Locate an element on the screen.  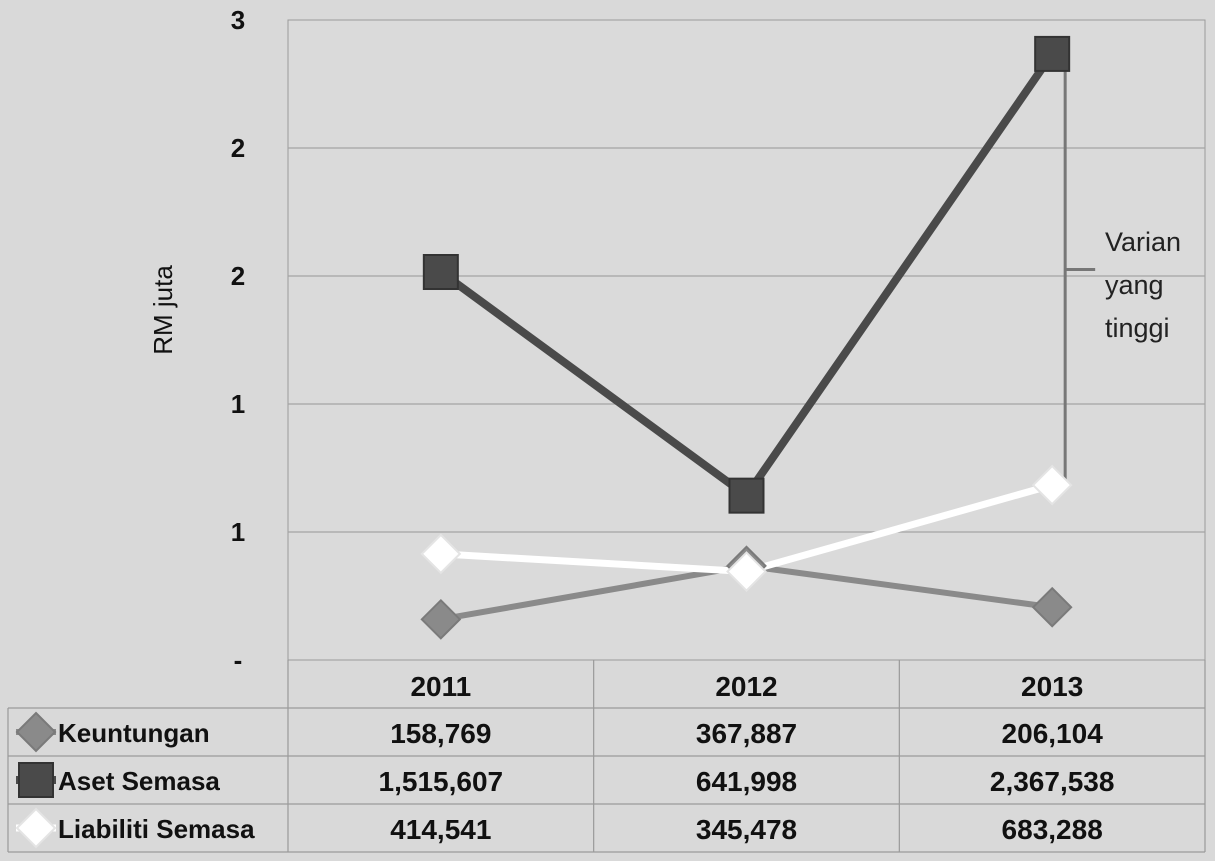
data-table-cell: 1,515,607 is located at coordinates (441, 781).